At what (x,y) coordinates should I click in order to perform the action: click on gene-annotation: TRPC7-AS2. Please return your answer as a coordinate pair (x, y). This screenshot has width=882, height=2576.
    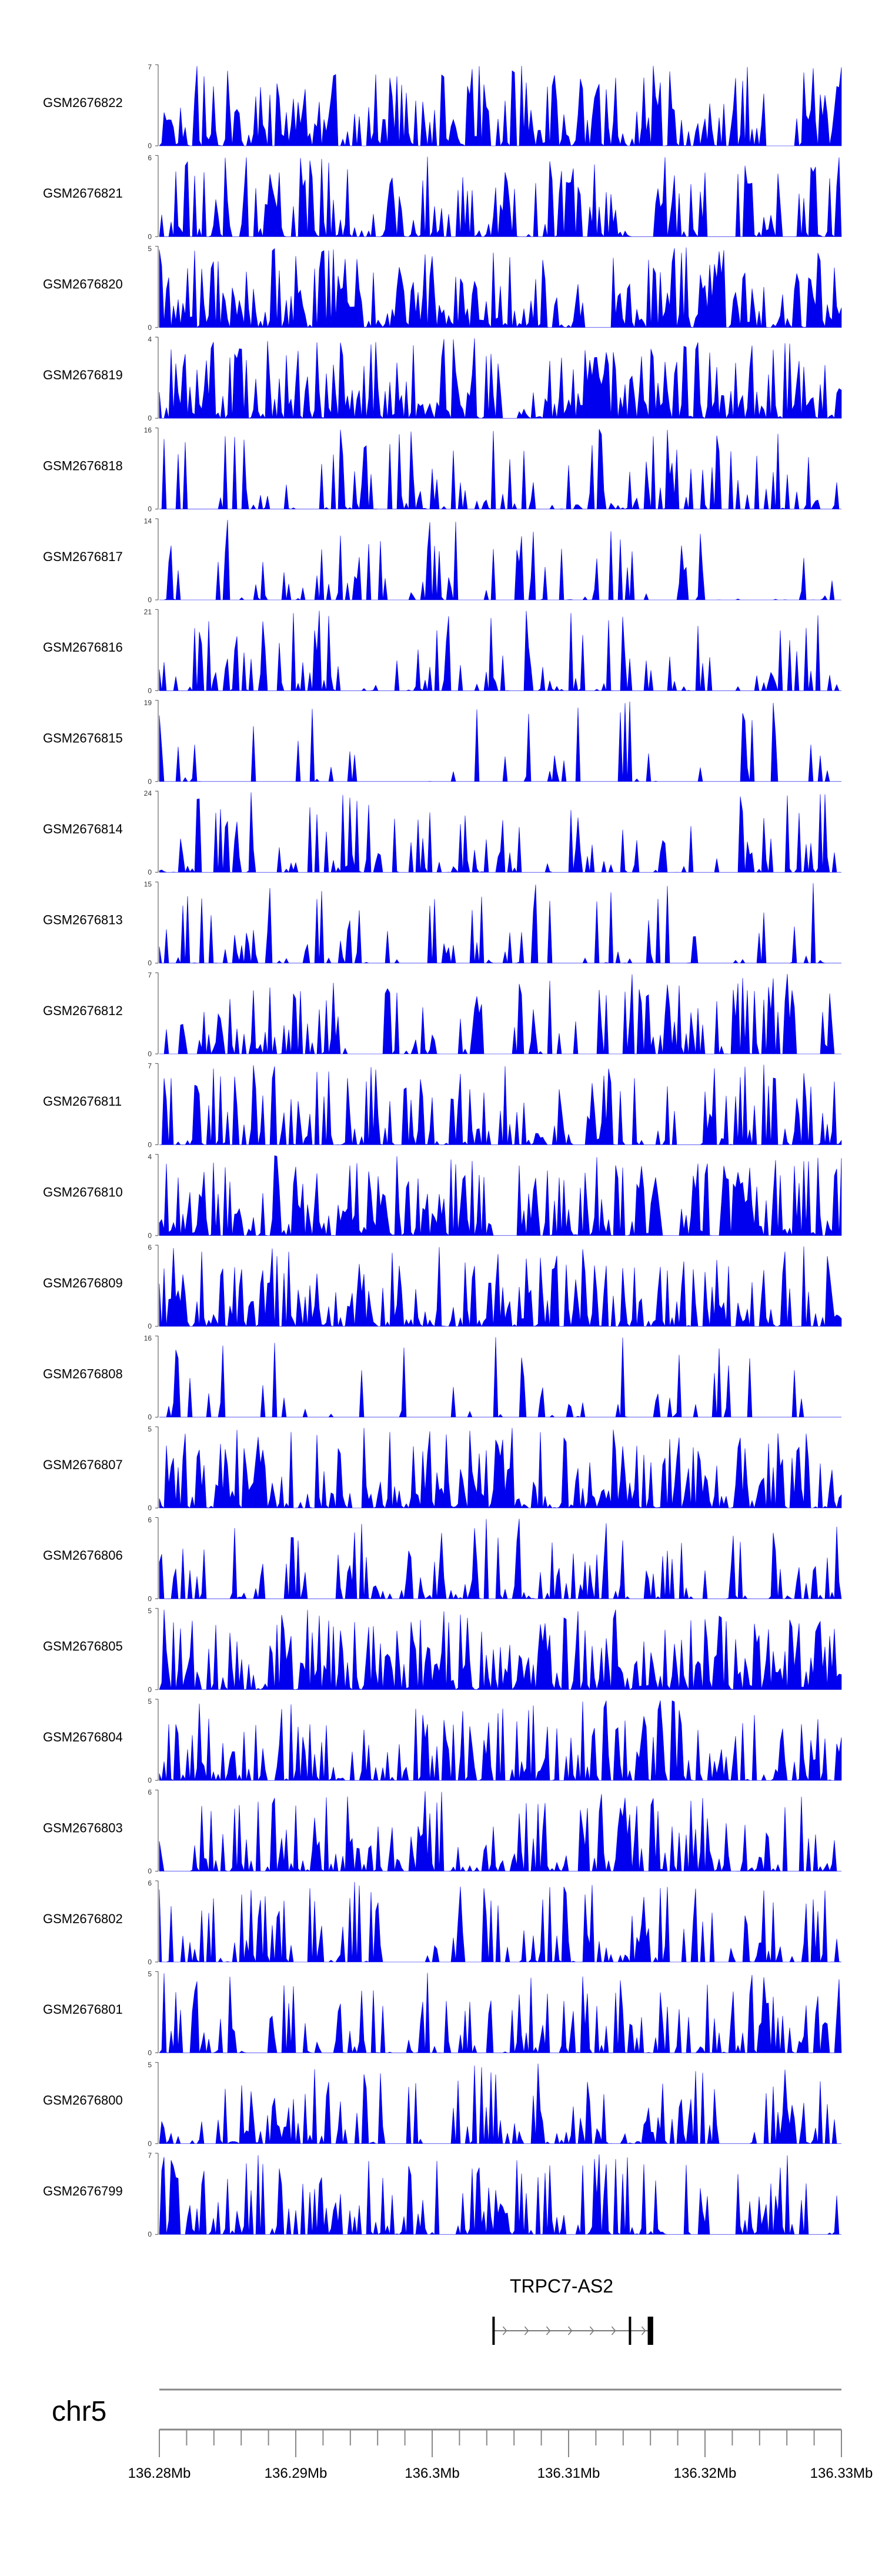
    Looking at the image, I should click on (572, 2310).